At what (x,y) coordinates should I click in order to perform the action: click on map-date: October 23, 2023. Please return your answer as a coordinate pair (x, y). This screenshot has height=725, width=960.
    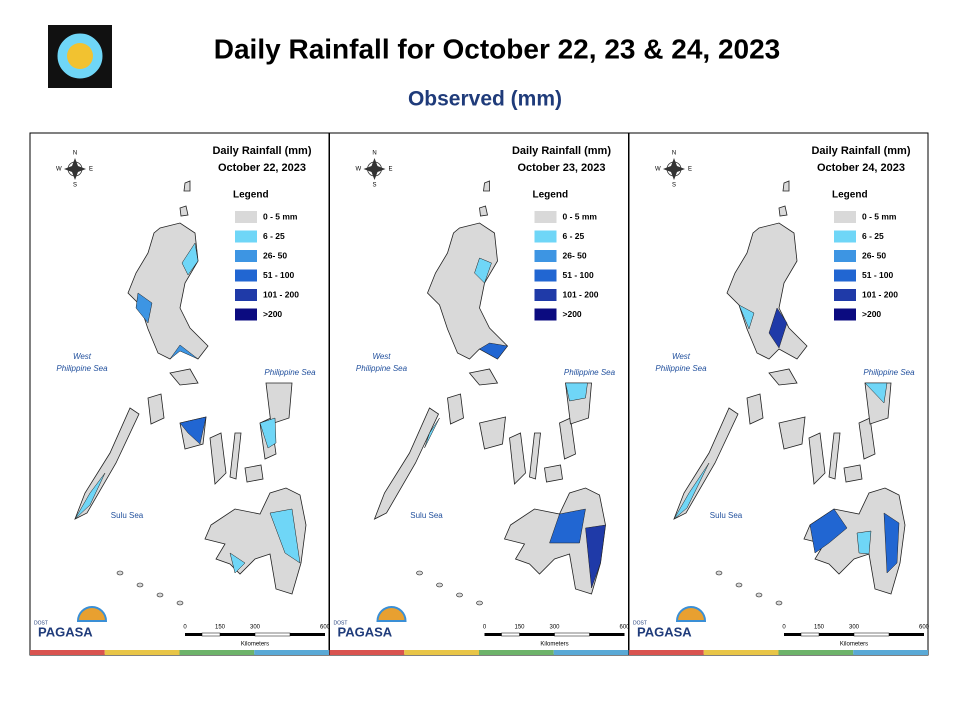
    Looking at the image, I should click on (561, 168).